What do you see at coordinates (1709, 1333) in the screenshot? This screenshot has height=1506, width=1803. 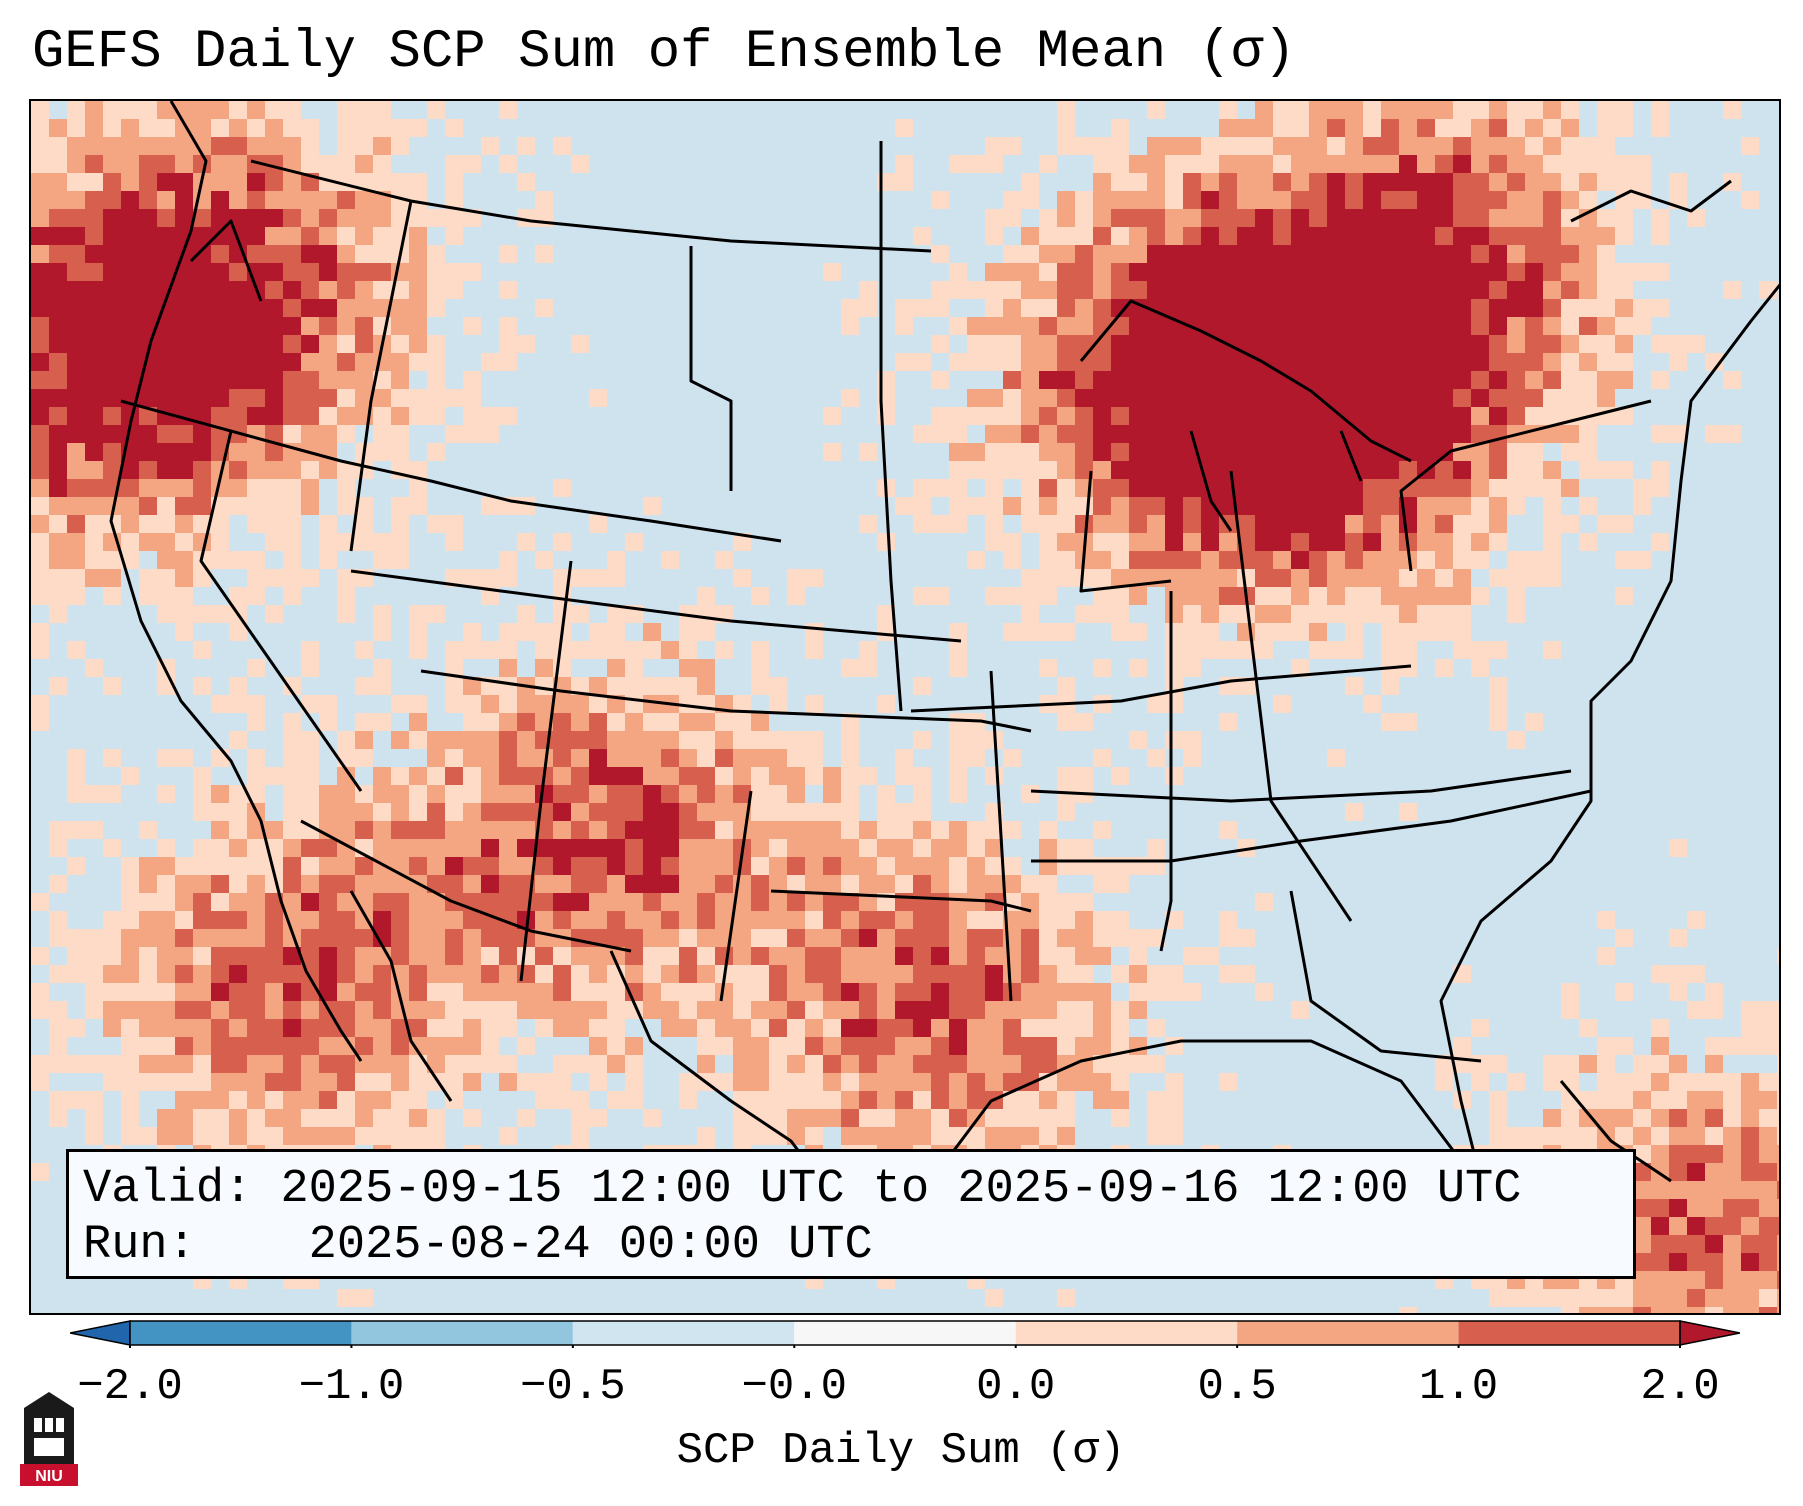 I see `colorbar-over-extend` at bounding box center [1709, 1333].